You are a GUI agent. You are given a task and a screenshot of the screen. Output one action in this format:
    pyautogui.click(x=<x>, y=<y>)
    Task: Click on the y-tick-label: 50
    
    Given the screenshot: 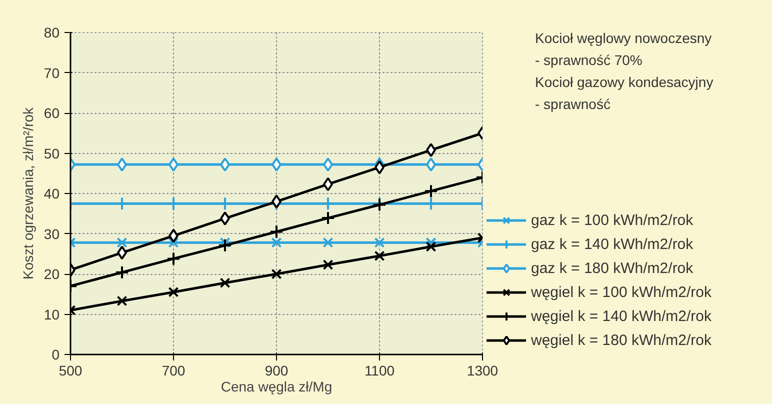 What is the action you would take?
    pyautogui.click(x=52, y=153)
    